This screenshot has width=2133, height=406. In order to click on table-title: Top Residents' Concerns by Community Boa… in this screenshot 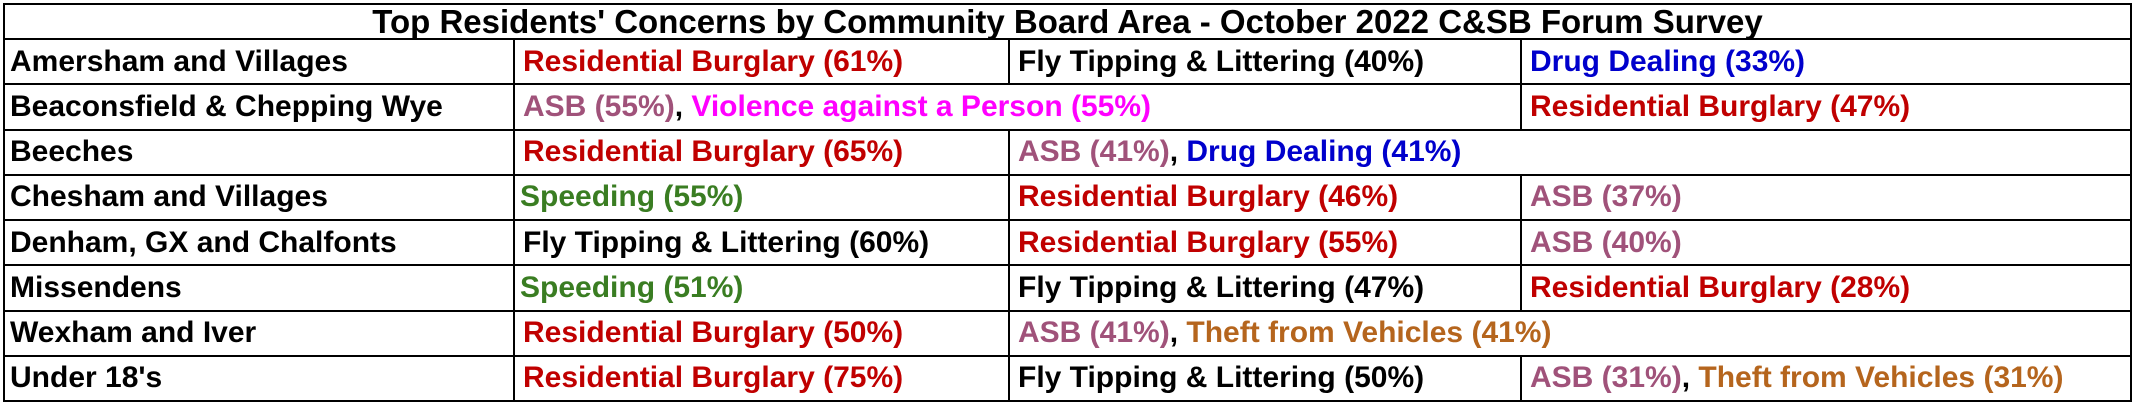, I will do `click(1067, 21)`.